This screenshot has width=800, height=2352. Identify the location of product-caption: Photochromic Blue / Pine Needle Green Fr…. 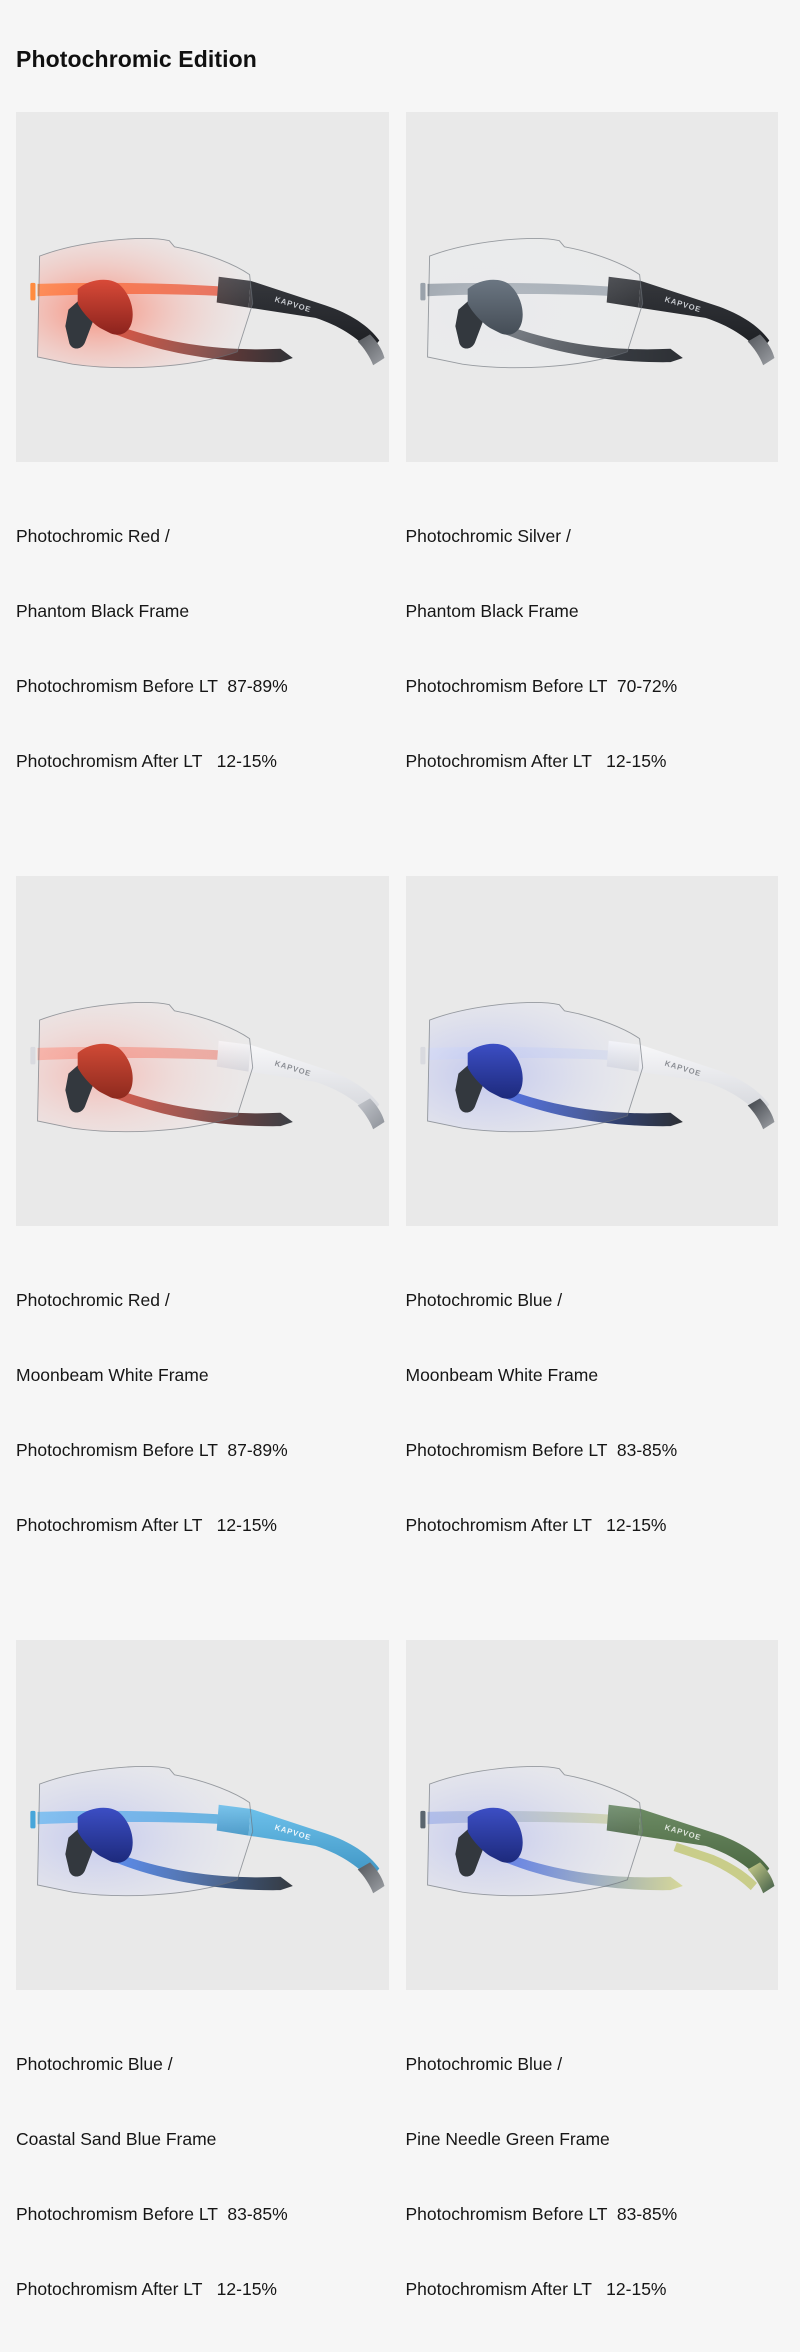
(592, 2177).